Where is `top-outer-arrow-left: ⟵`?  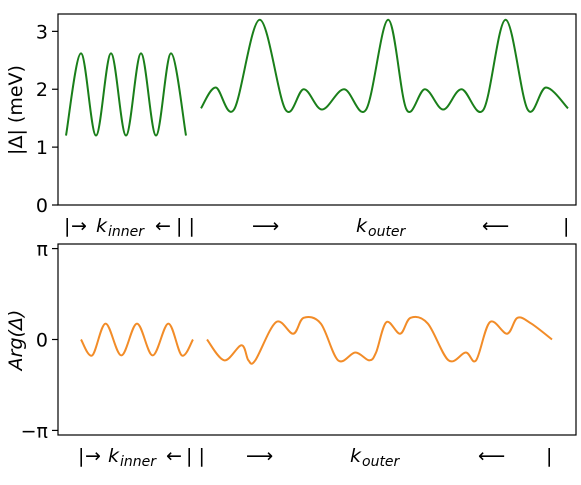 top-outer-arrow-left: ⟵ is located at coordinates (495, 226).